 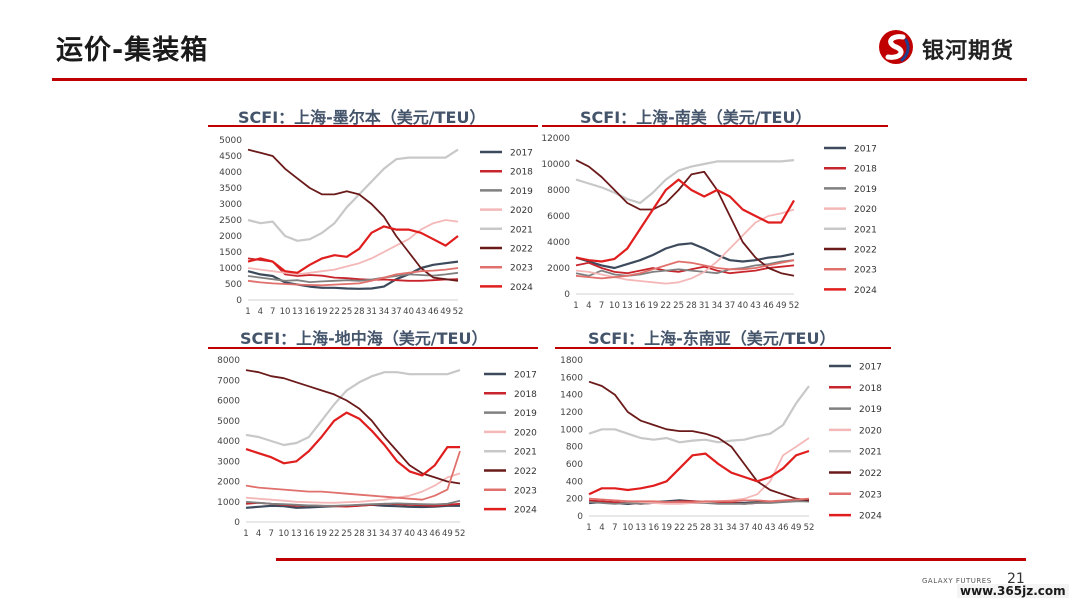 What do you see at coordinates (228, 361) in the screenshot?
I see `y-tick-label: 8000` at bounding box center [228, 361].